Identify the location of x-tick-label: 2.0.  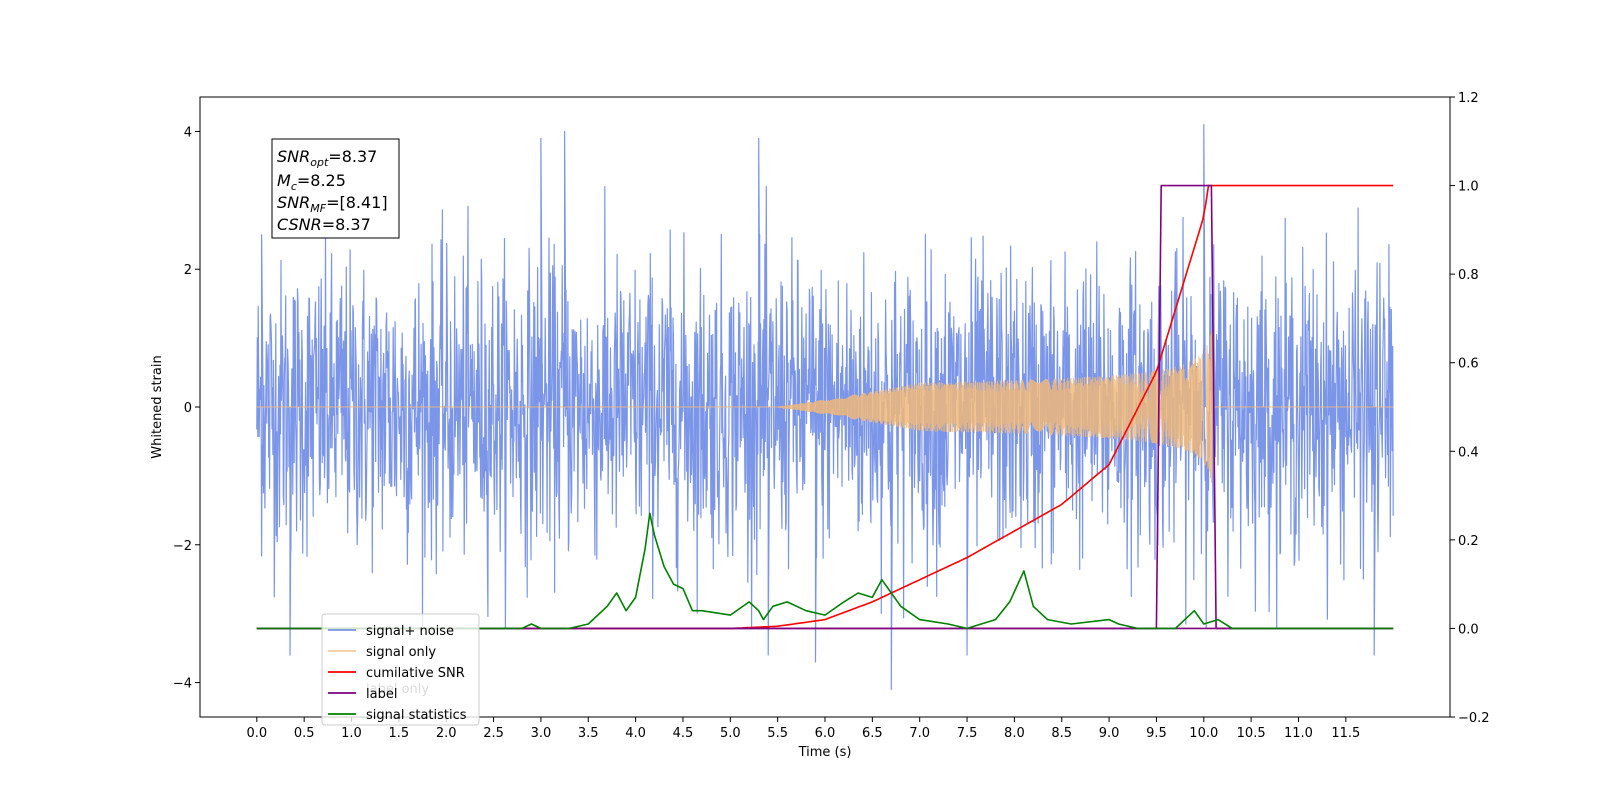
(446, 733).